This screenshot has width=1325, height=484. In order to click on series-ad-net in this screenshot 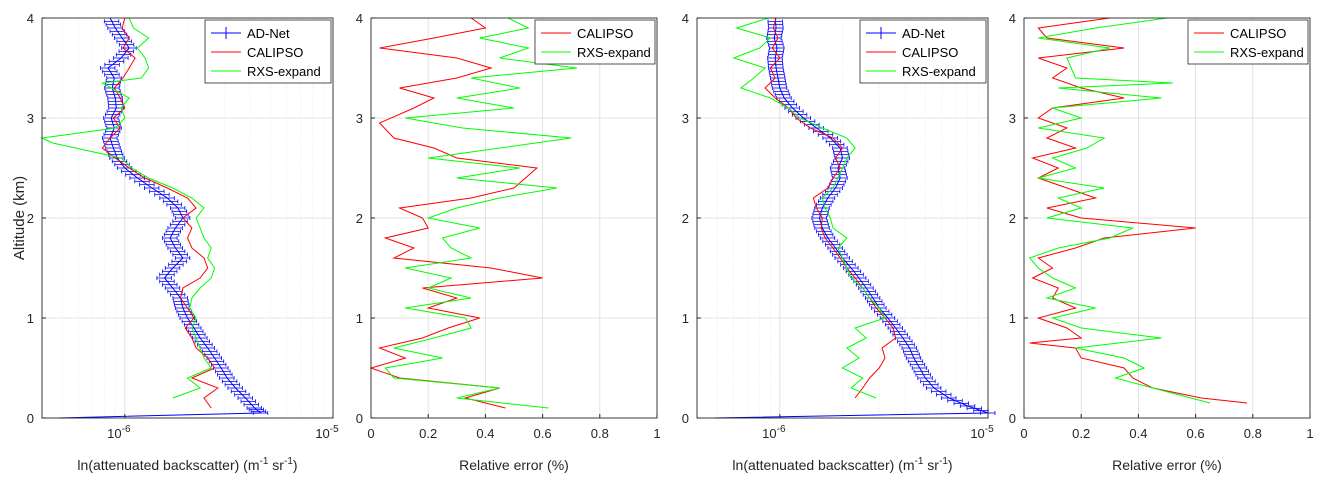, I will do `click(163, 218)`.